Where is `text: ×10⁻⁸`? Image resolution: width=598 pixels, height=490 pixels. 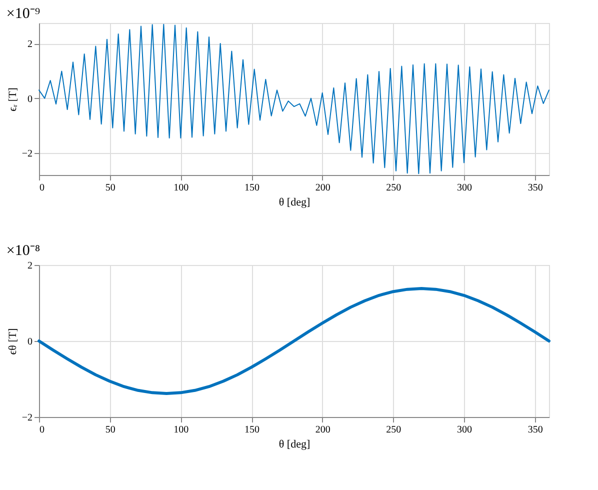 text: ×10⁻⁸ is located at coordinates (23, 251).